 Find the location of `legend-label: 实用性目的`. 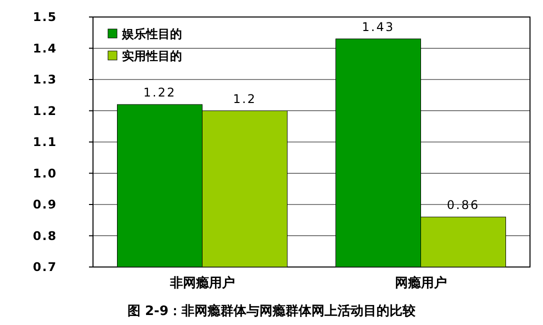

legend-label: 实用性目的 is located at coordinates (152, 56).